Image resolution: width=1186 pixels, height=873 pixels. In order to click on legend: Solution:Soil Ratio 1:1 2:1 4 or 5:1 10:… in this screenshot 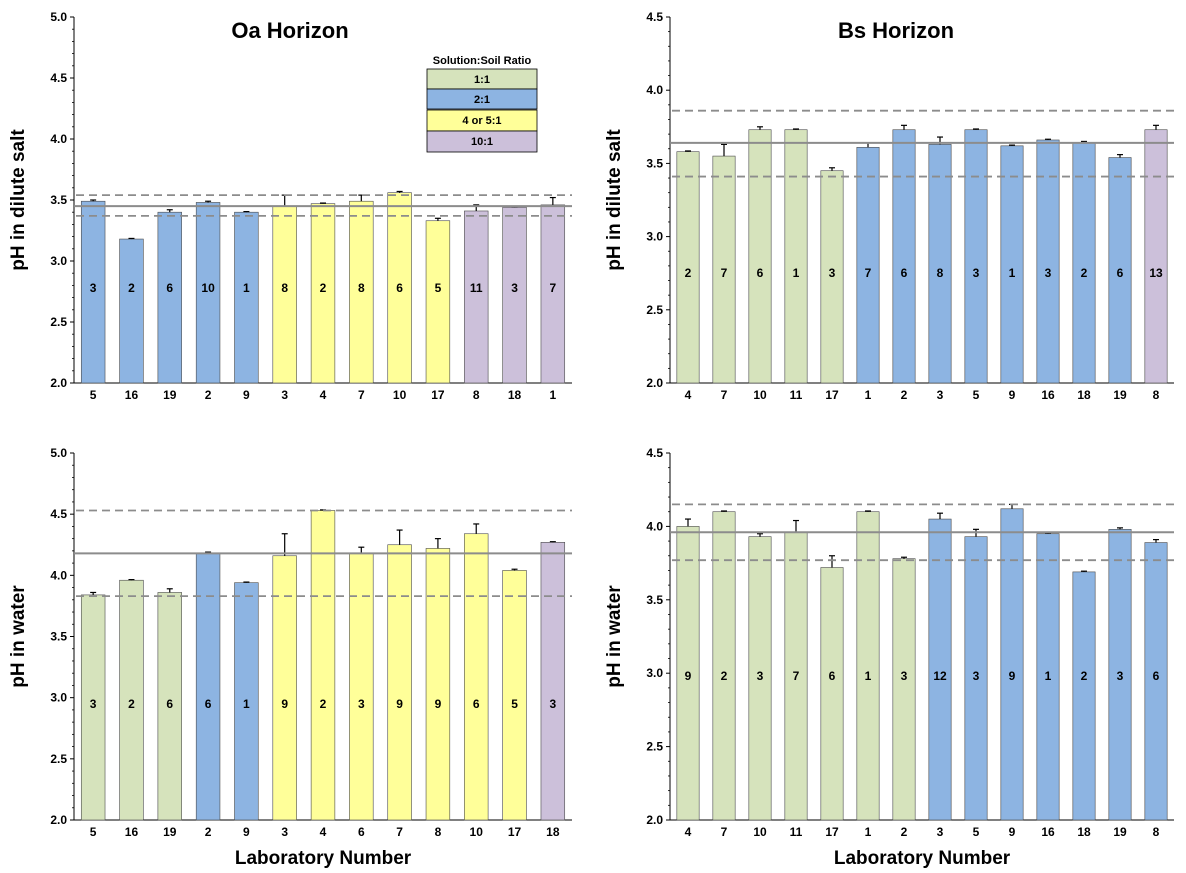, I will do `click(482, 104)`.